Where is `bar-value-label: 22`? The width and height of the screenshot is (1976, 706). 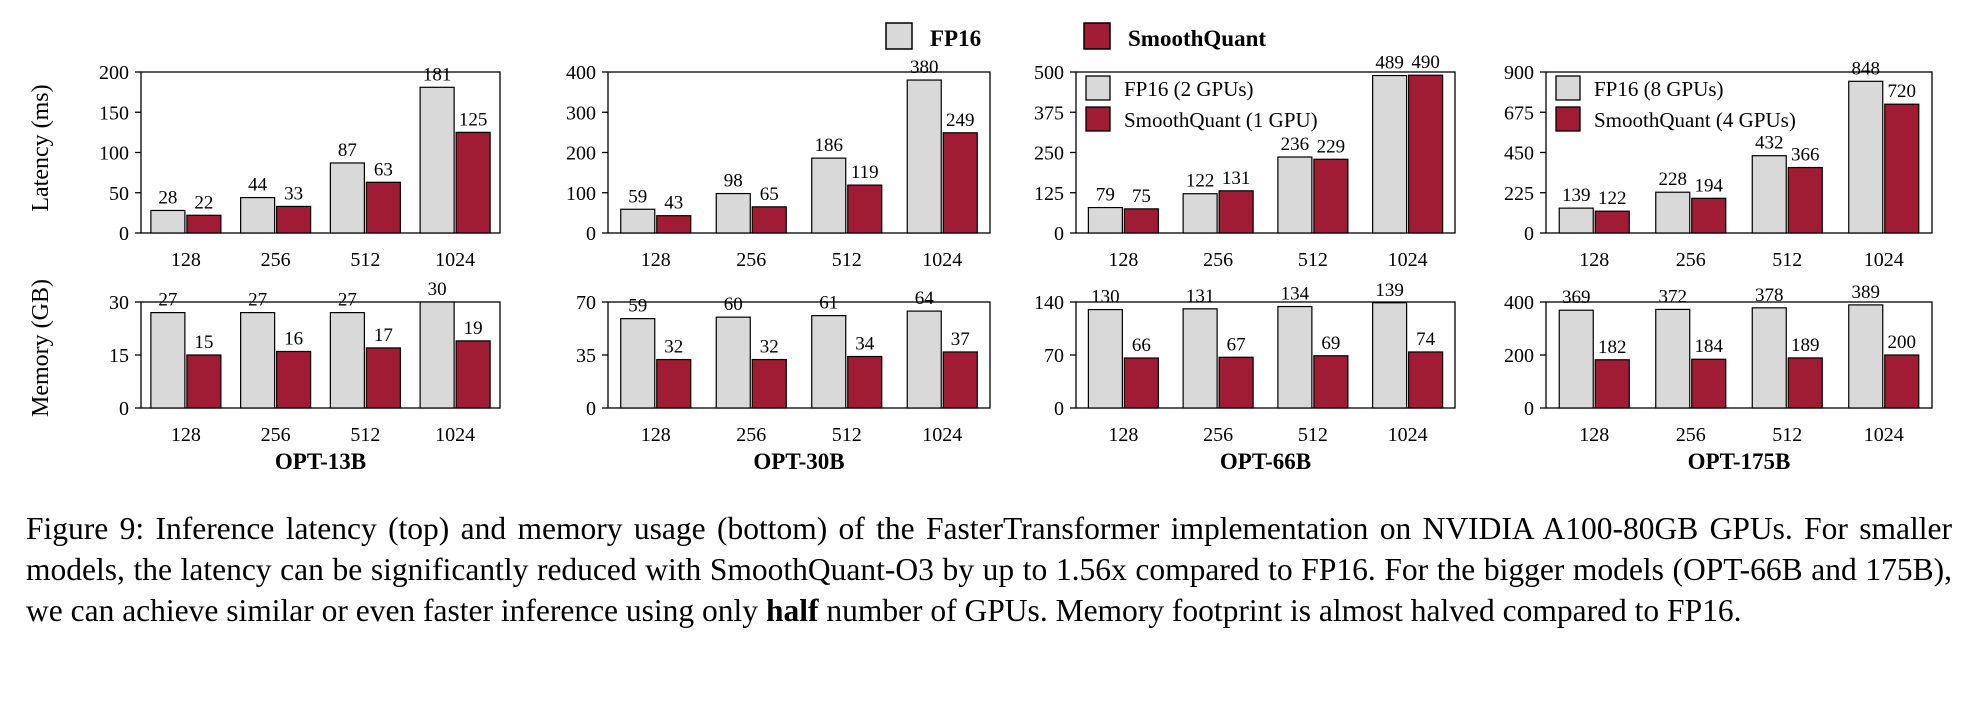
bar-value-label: 22 is located at coordinates (203, 202).